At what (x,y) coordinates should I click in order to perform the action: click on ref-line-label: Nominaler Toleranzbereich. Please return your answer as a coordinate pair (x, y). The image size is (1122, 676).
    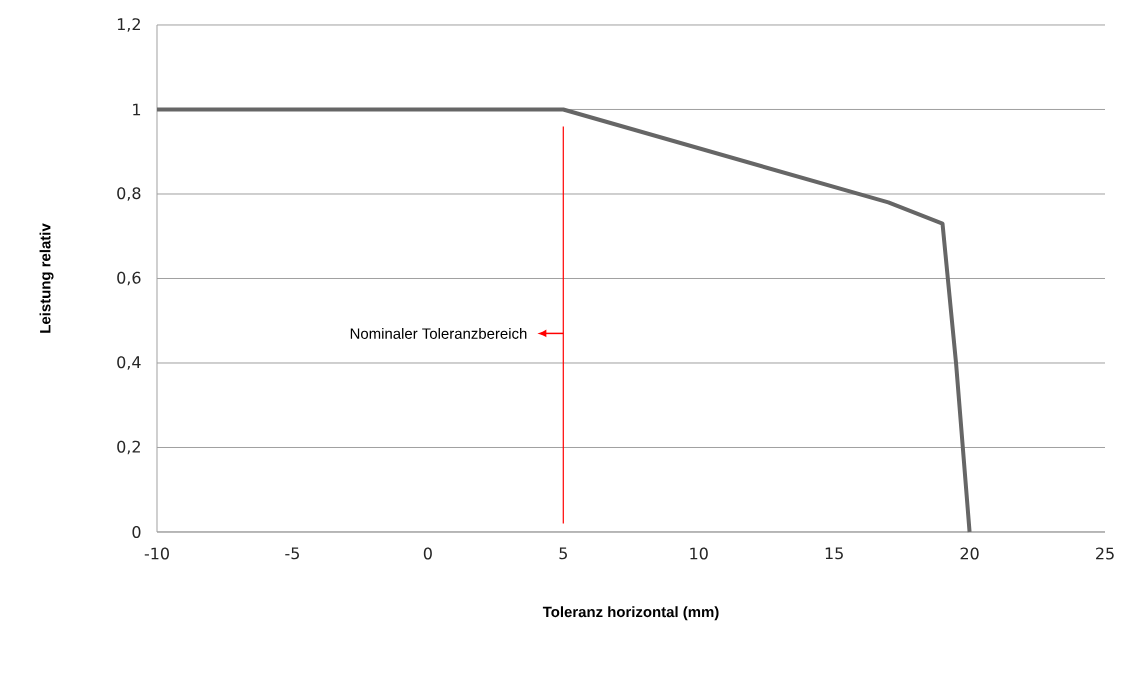
    Looking at the image, I should click on (438, 333).